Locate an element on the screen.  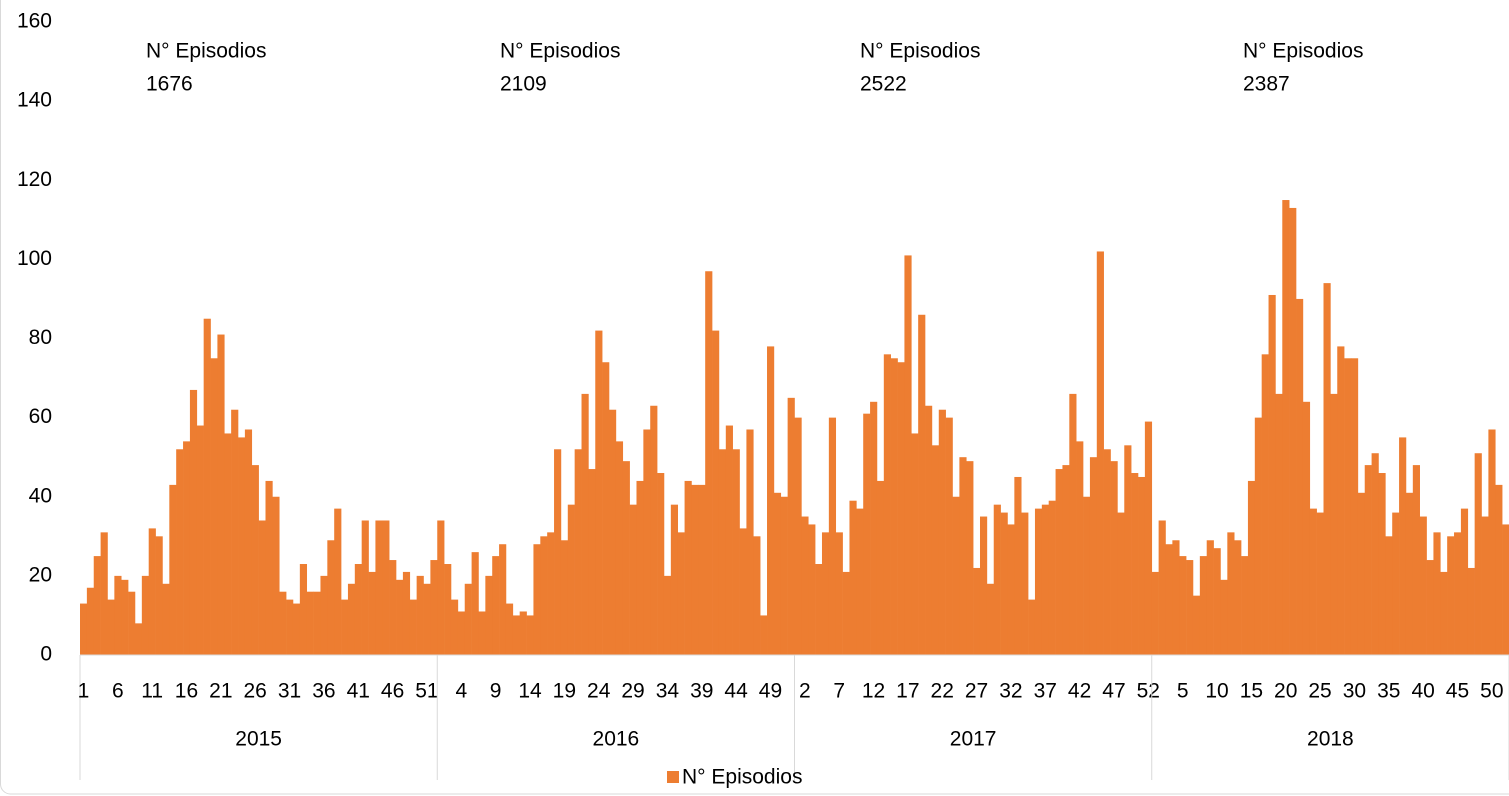
x-tick-label: 27 is located at coordinates (976, 691).